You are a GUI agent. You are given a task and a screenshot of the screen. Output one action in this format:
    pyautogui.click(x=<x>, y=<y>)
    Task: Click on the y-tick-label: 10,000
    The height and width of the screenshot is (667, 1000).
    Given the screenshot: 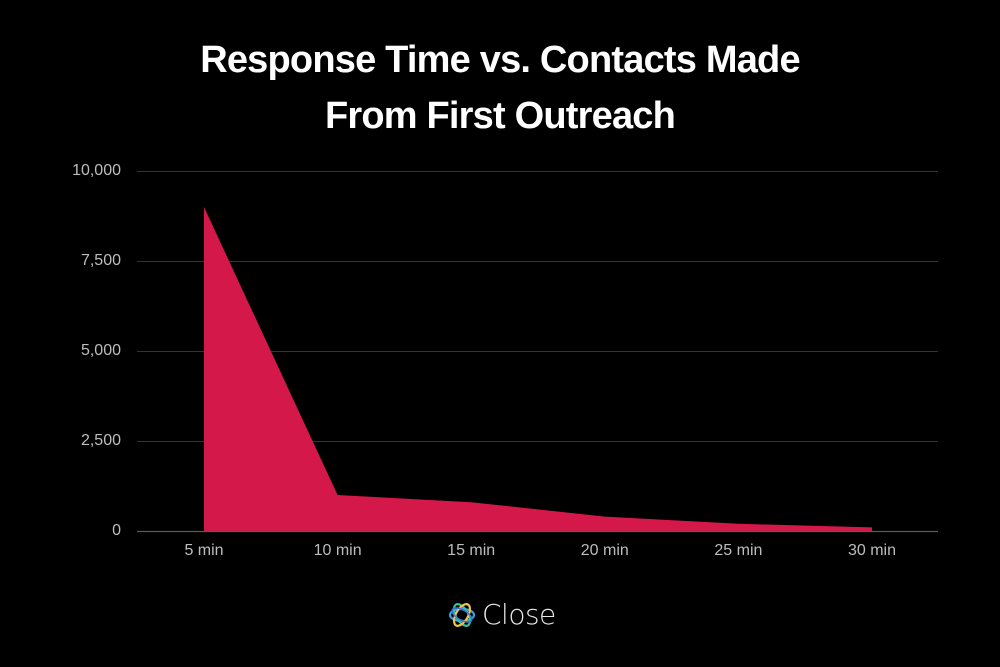 What is the action you would take?
    pyautogui.click(x=96, y=170)
    